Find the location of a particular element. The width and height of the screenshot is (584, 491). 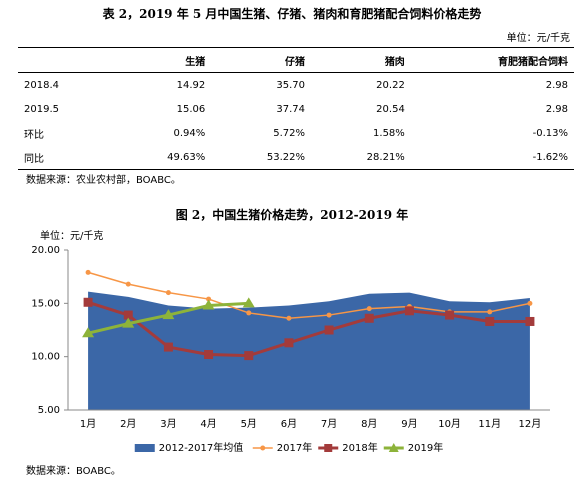

table-row: 2019.5 15.06 37.74 20.54 2.98 is located at coordinates (296, 109).